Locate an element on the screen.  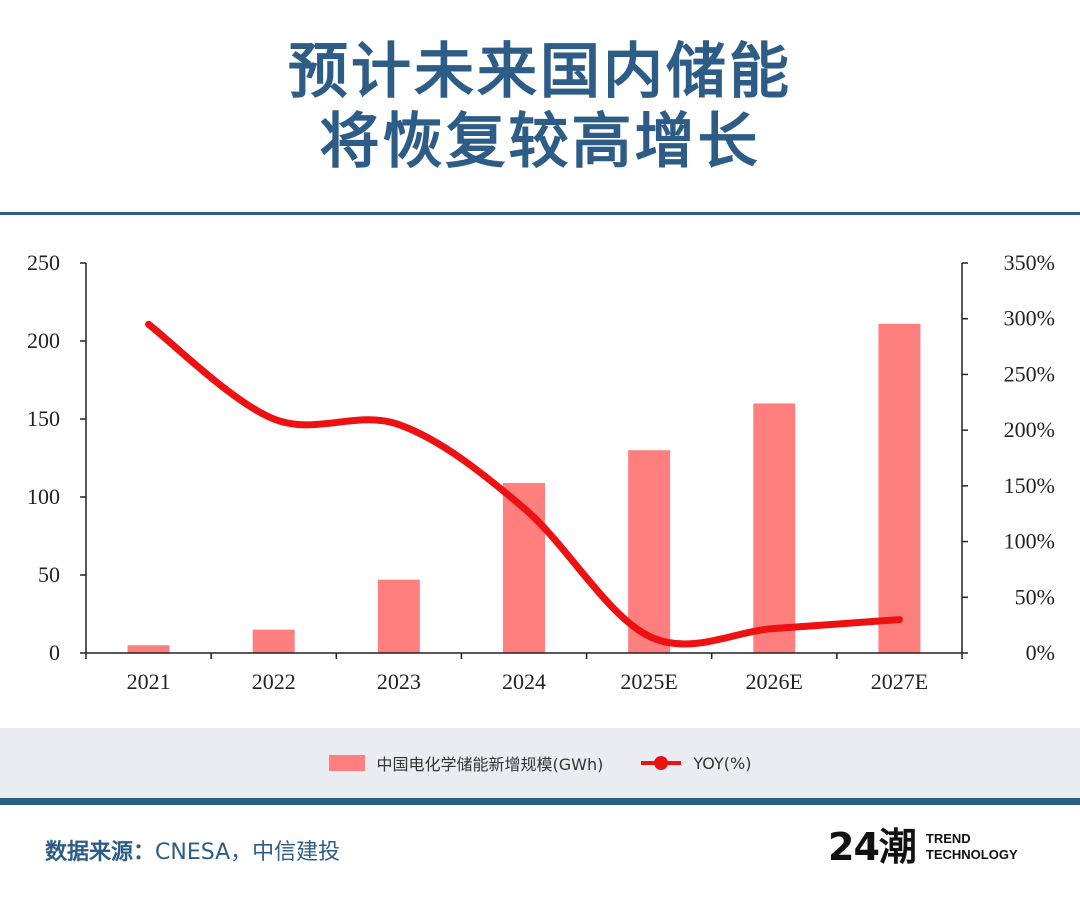
page-title-line2: 将恢复较高增长 is located at coordinates (540, 142).